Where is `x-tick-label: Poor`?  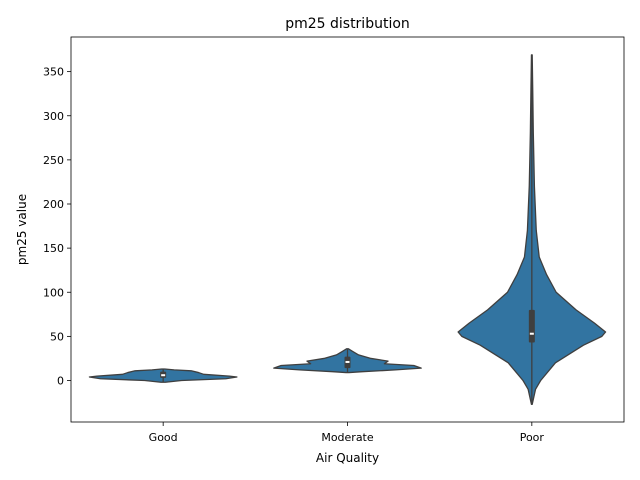
x-tick-label: Poor is located at coordinates (532, 437).